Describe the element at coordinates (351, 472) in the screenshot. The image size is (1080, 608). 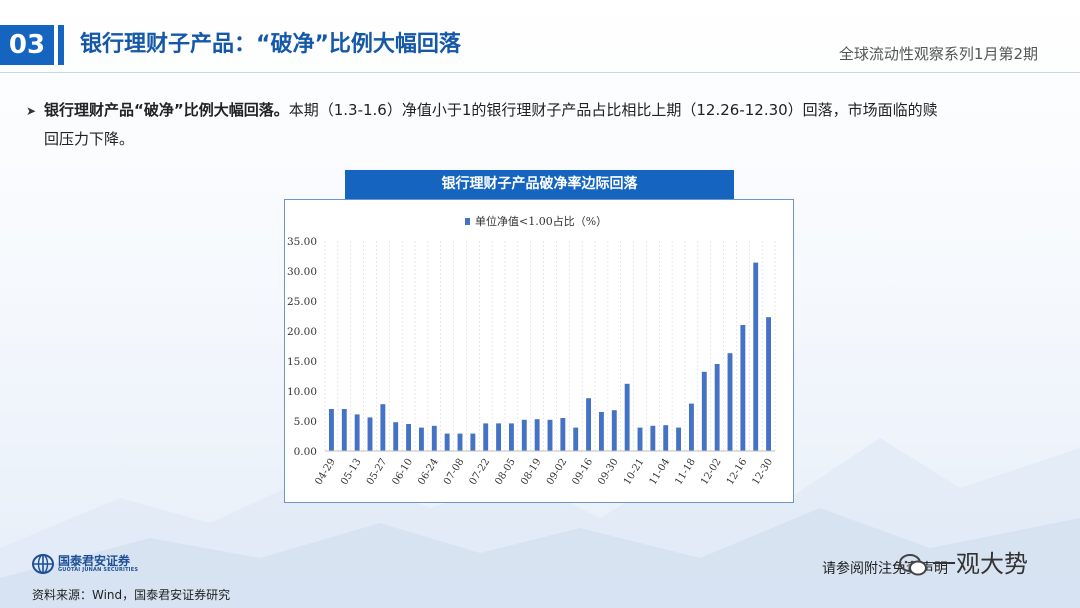
I see `x-tick-label: 05-13` at that location.